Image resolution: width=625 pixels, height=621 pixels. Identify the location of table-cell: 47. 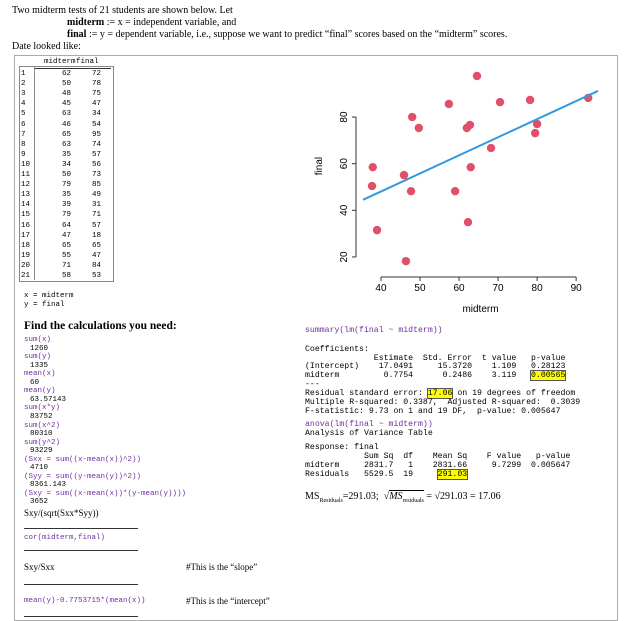
(96, 104).